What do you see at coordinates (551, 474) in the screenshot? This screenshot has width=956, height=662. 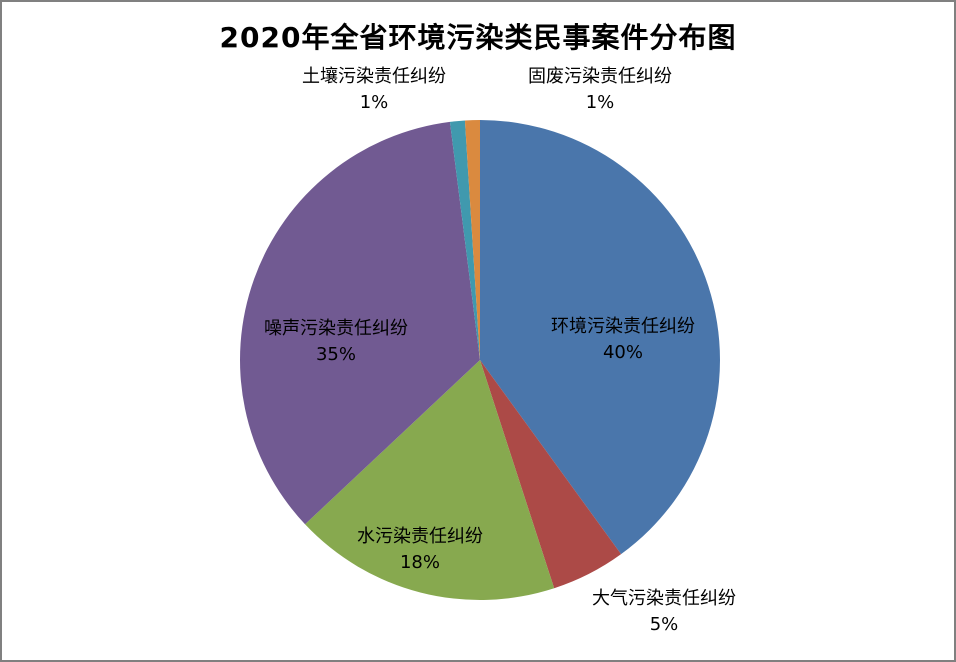 I see `pie-slice-air` at bounding box center [551, 474].